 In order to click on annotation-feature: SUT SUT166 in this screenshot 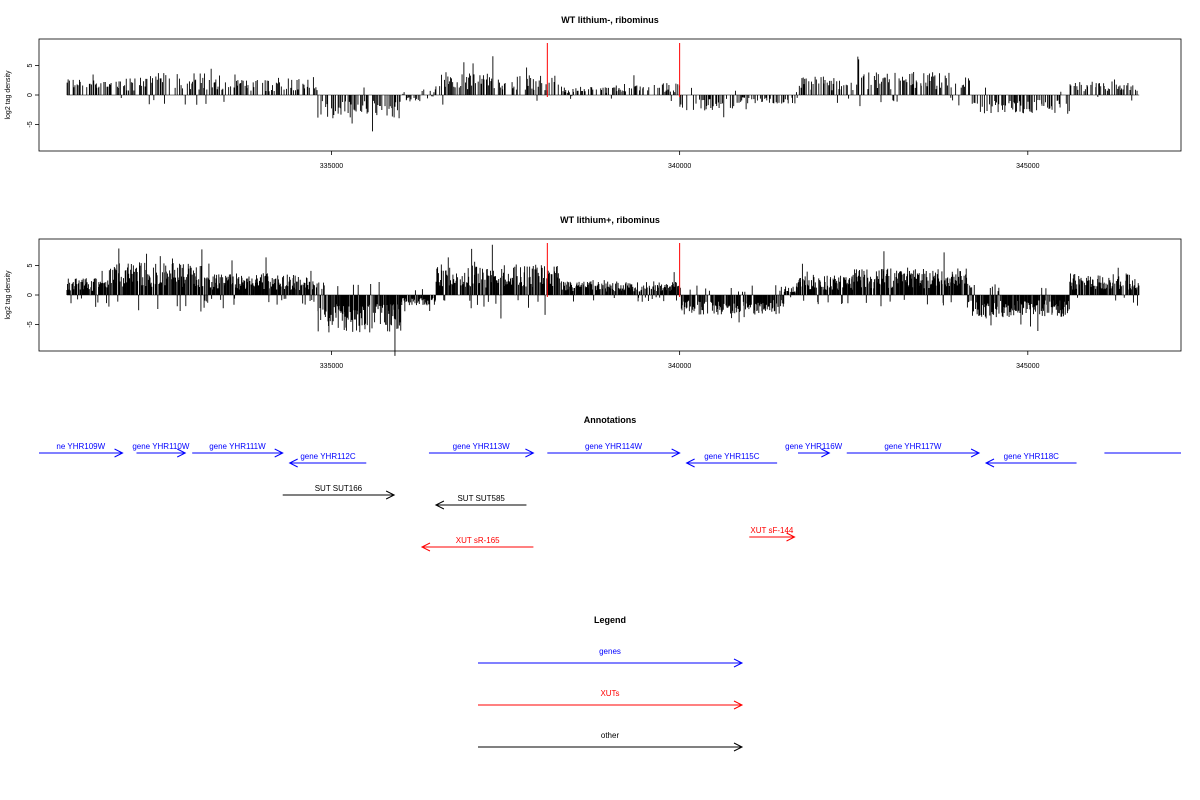, I will do `click(339, 492)`.